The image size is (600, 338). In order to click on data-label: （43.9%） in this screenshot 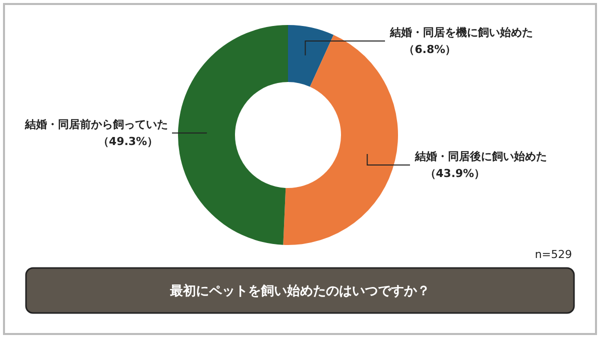, I will do `click(455, 173)`.